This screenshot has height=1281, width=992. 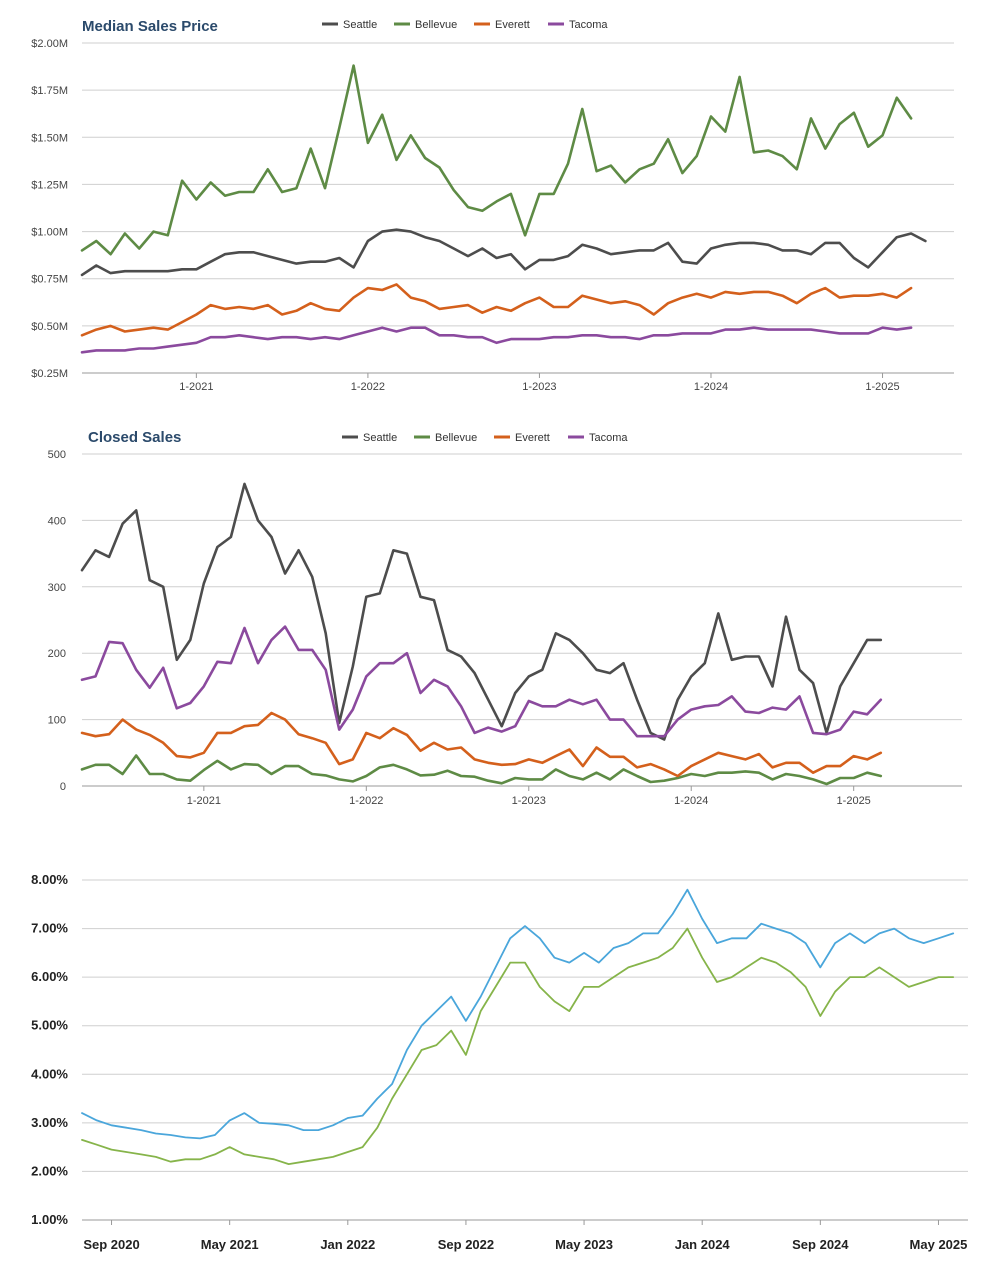 What do you see at coordinates (134, 437) in the screenshot?
I see `chart-title: Closed Sales` at bounding box center [134, 437].